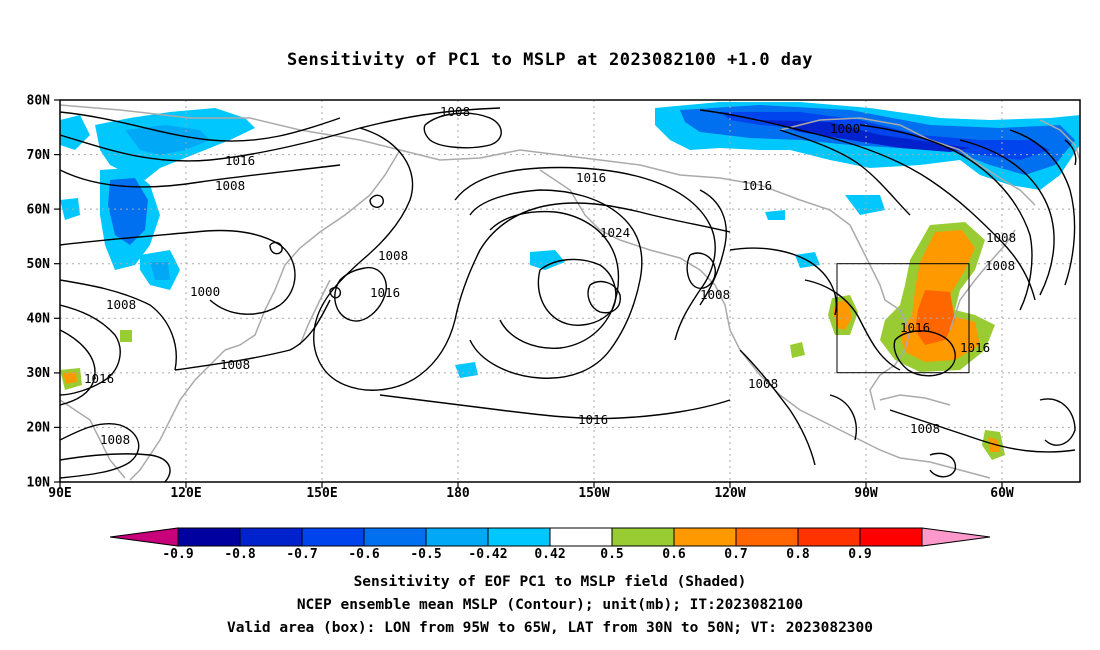 The width and height of the screenshot is (1100, 650). What do you see at coordinates (239, 554) in the screenshot?
I see `colorbar-tick-label: -0.8` at bounding box center [239, 554].